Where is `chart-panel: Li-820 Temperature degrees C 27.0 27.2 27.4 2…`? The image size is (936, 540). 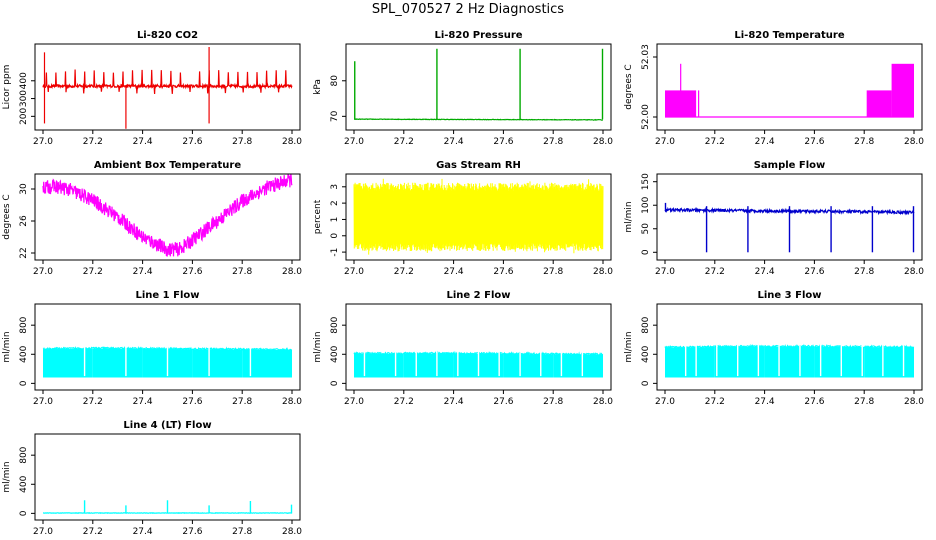
chart-panel: Li-820 Temperature degrees C 27.0 27.2 27.4 2… is located at coordinates (774, 88).